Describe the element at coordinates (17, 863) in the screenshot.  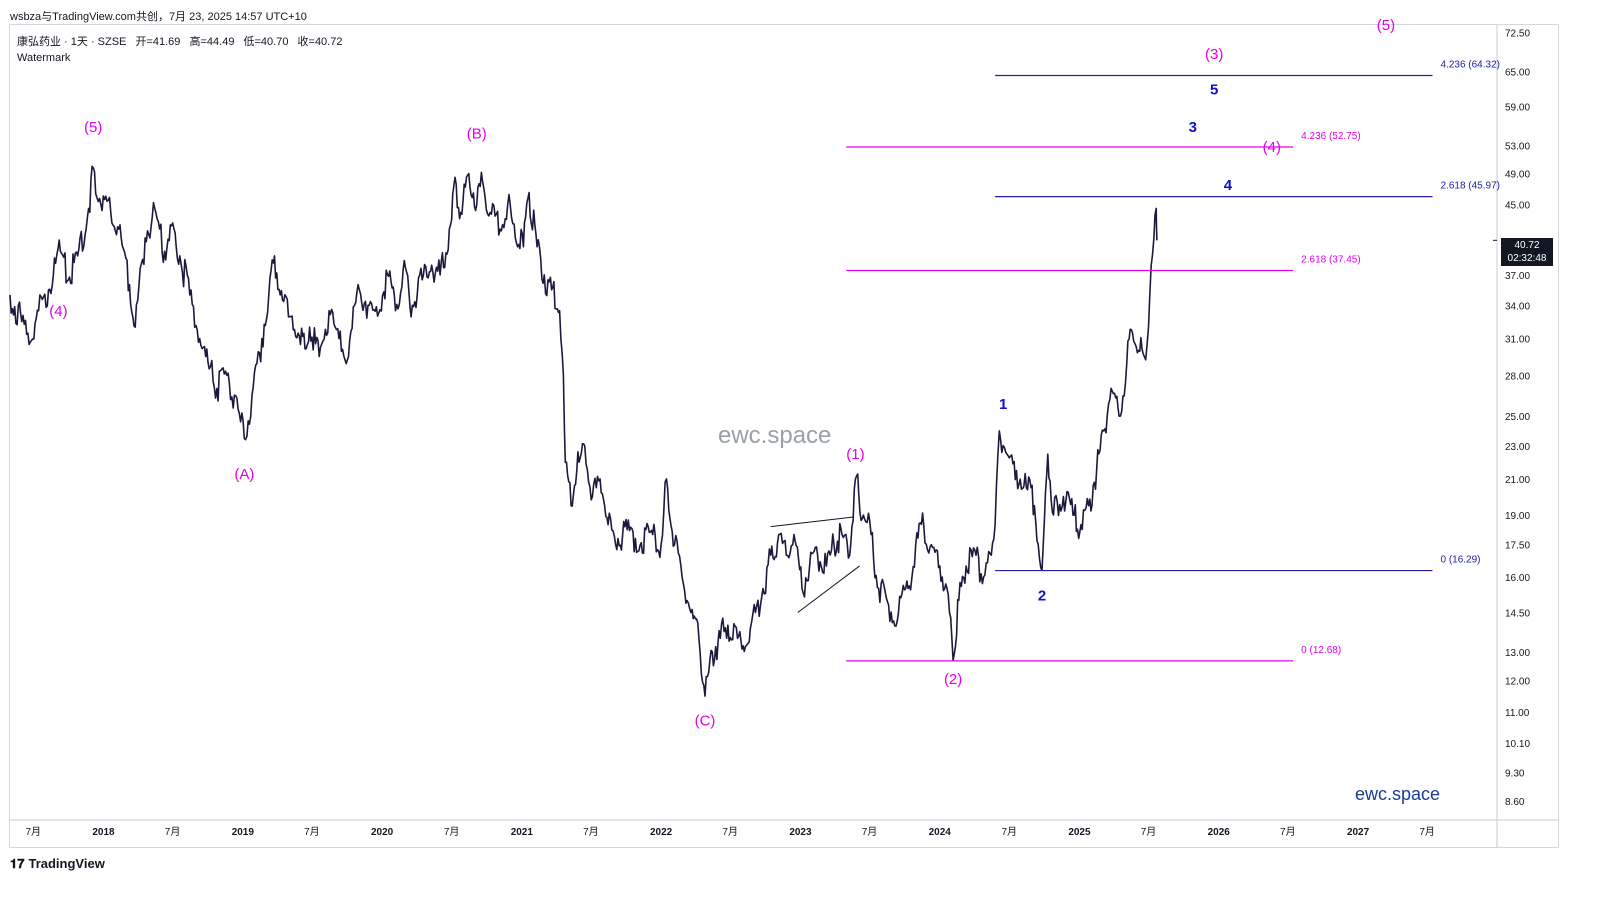
I see `tradingview-icon: 𝟏𝟕` at that location.